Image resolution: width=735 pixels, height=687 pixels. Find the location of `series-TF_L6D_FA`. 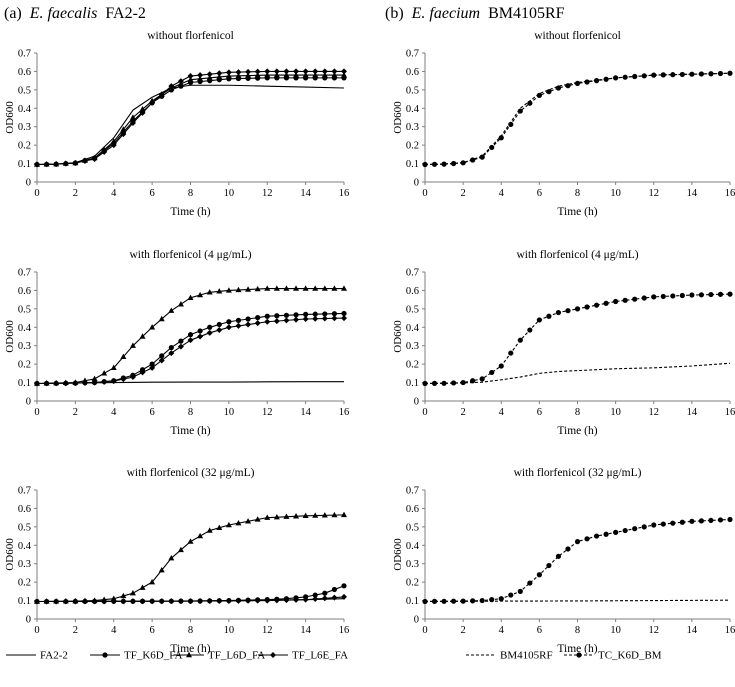

series-TF_L6D_FA is located at coordinates (190, 335).